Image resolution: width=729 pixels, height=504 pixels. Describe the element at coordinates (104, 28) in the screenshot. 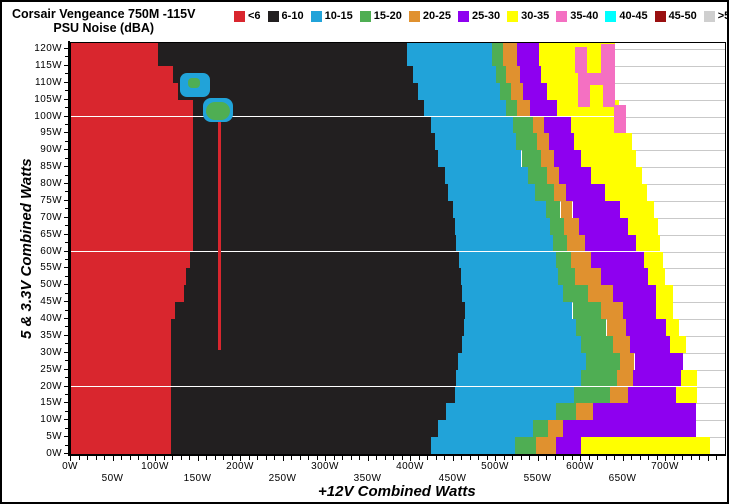

I see `chart-title-line2: PSU Noise (dBA)` at that location.